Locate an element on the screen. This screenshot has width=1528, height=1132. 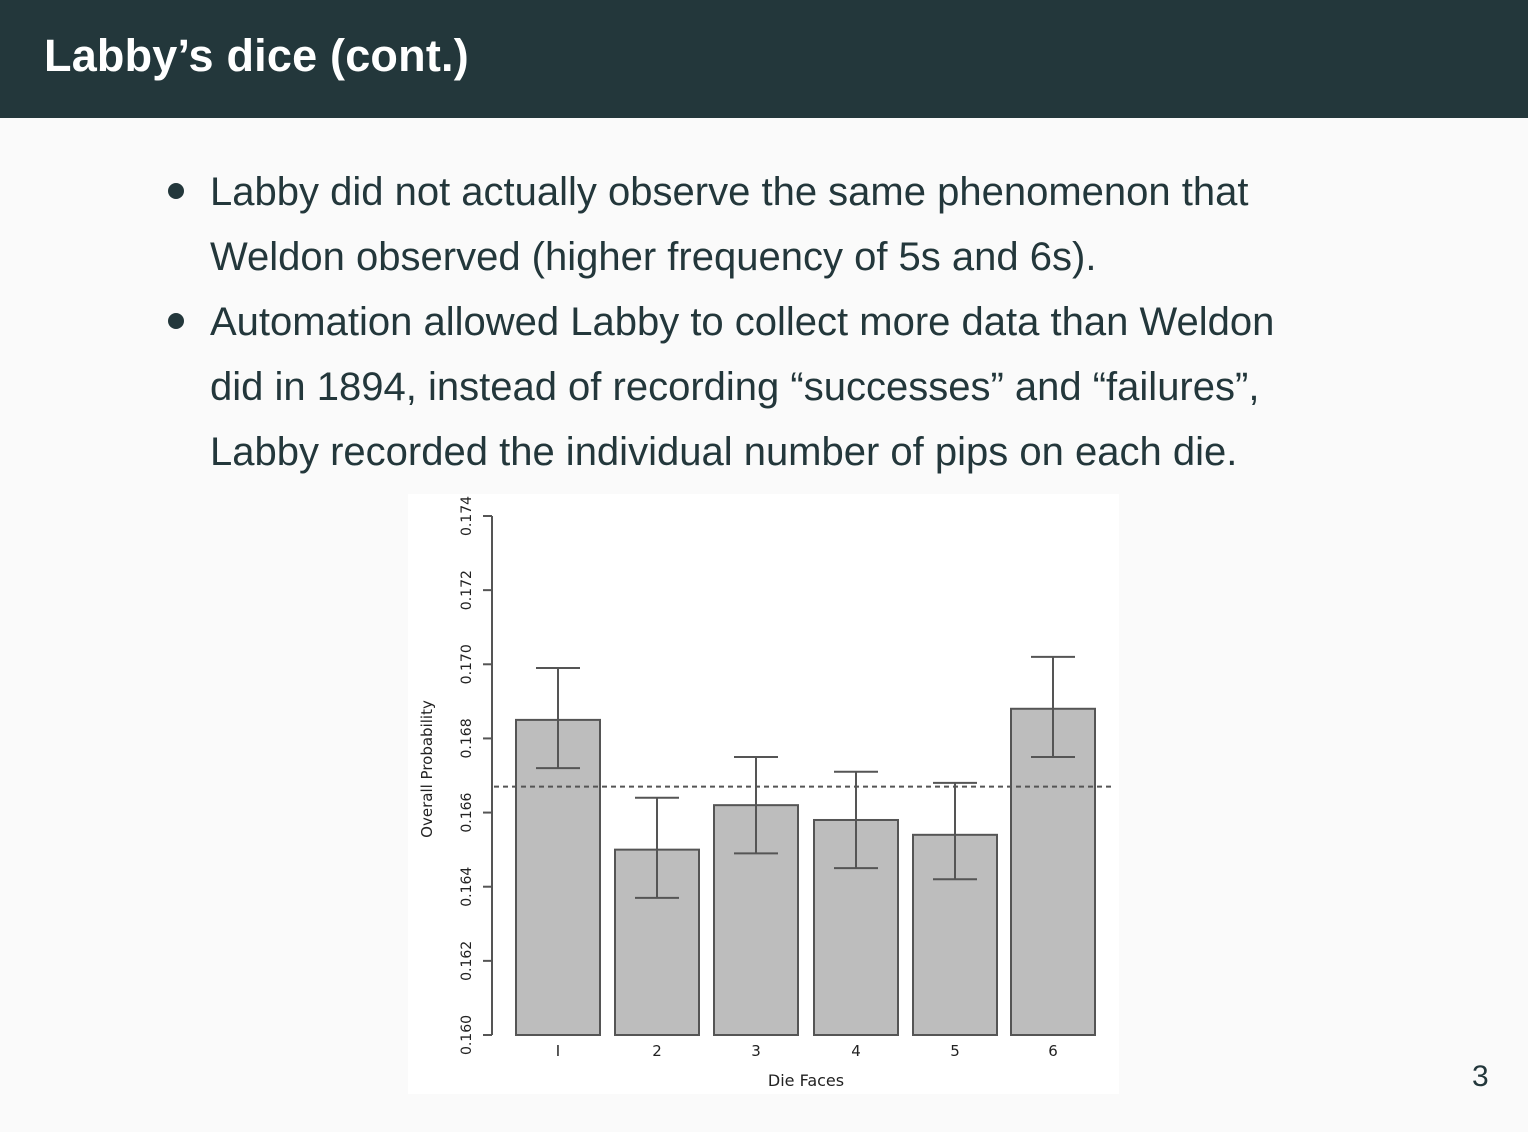
x-tick-label: I is located at coordinates (558, 1051).